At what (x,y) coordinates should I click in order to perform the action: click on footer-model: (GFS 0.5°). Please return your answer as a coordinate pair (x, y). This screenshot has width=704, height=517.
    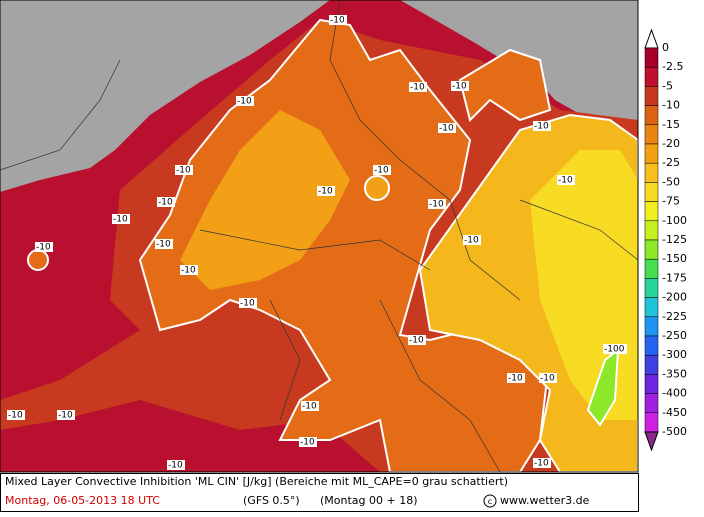
    Looking at the image, I should click on (271, 500).